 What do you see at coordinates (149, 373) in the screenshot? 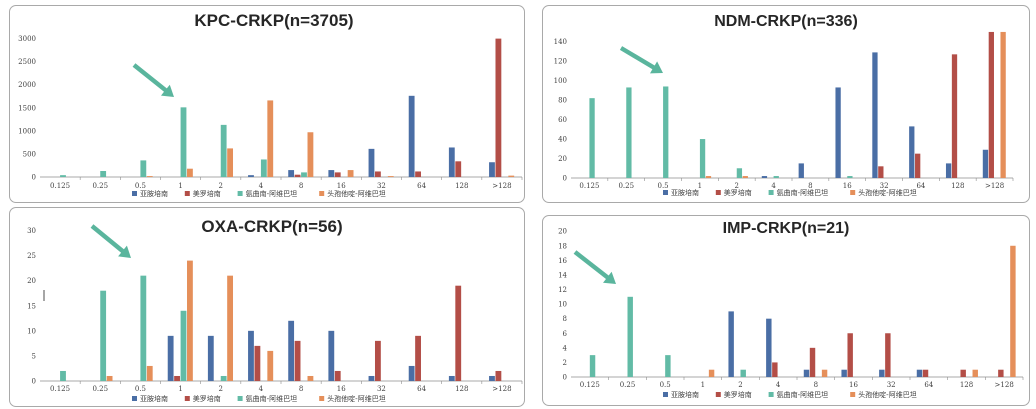
I see `bar-0.5-series-3` at bounding box center [149, 373].